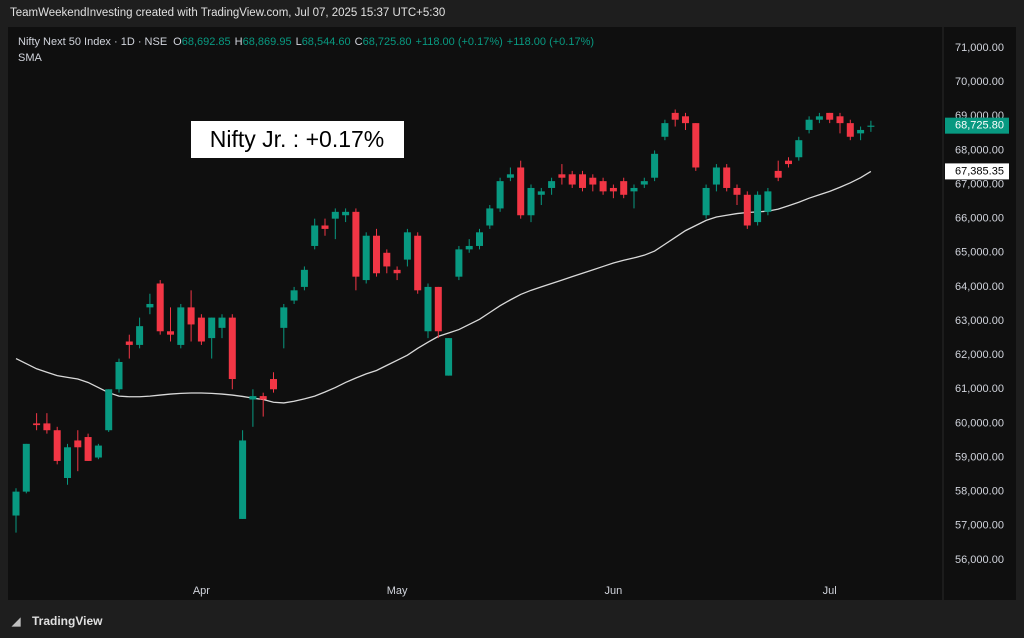 Image resolution: width=1024 pixels, height=638 pixels. Describe the element at coordinates (299, 42) in the screenshot. I see `ohlc-key: L` at that location.